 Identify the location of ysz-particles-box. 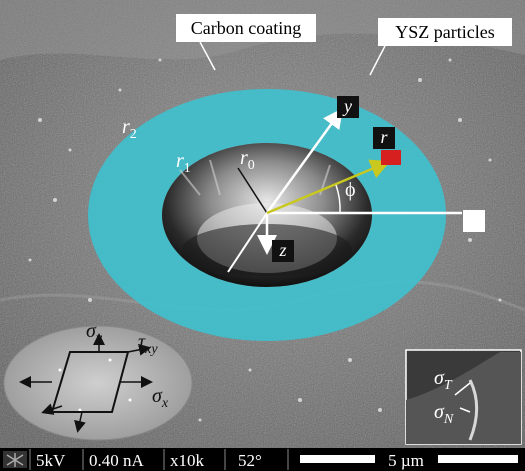
(445, 32).